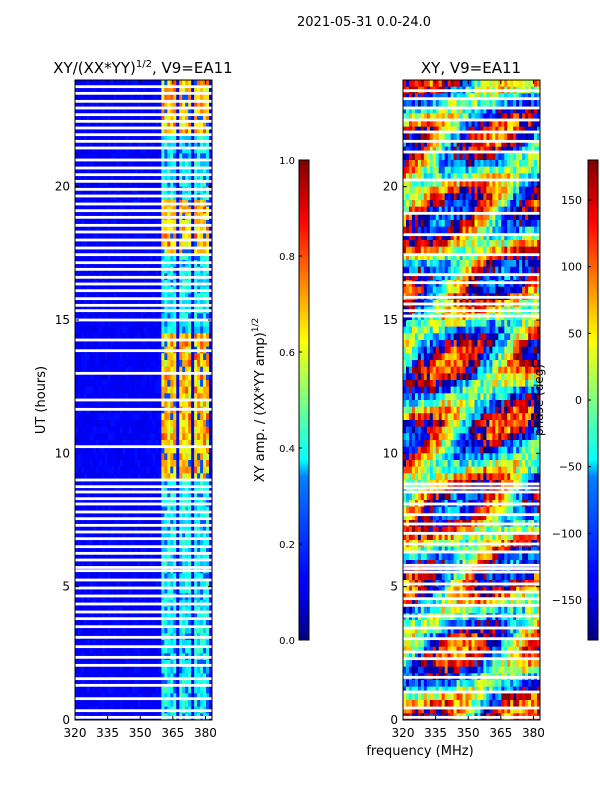 This screenshot has width=600, height=800. What do you see at coordinates (66, 587) in the screenshot?
I see `y-tick-label: 5` at bounding box center [66, 587].